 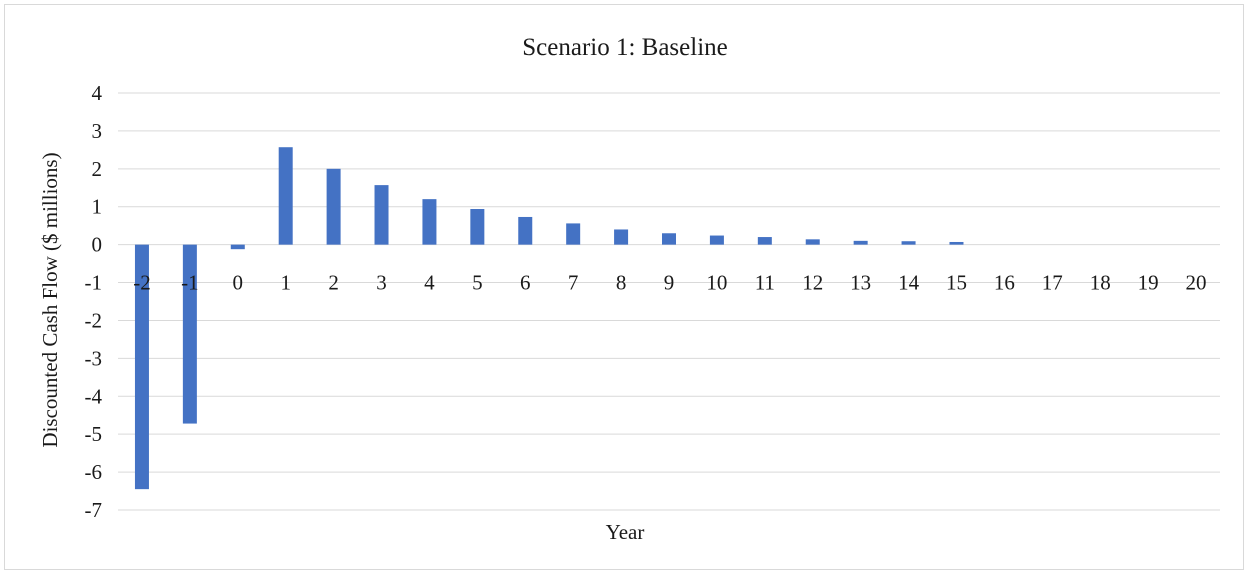 I want to click on y-tick-label: -6, so click(x=94, y=472).